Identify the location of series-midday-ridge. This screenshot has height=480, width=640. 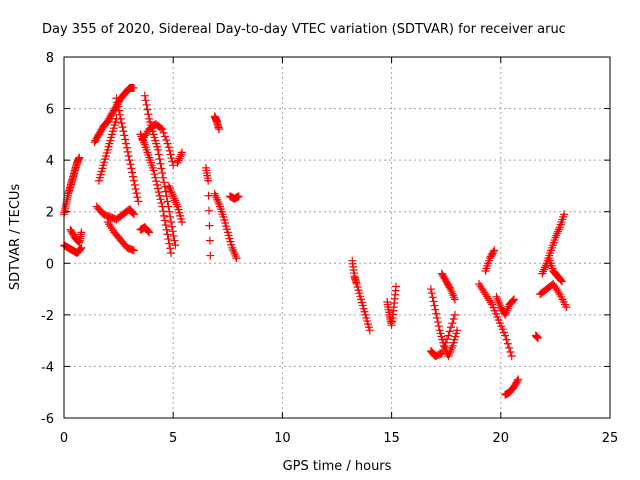
(158, 145).